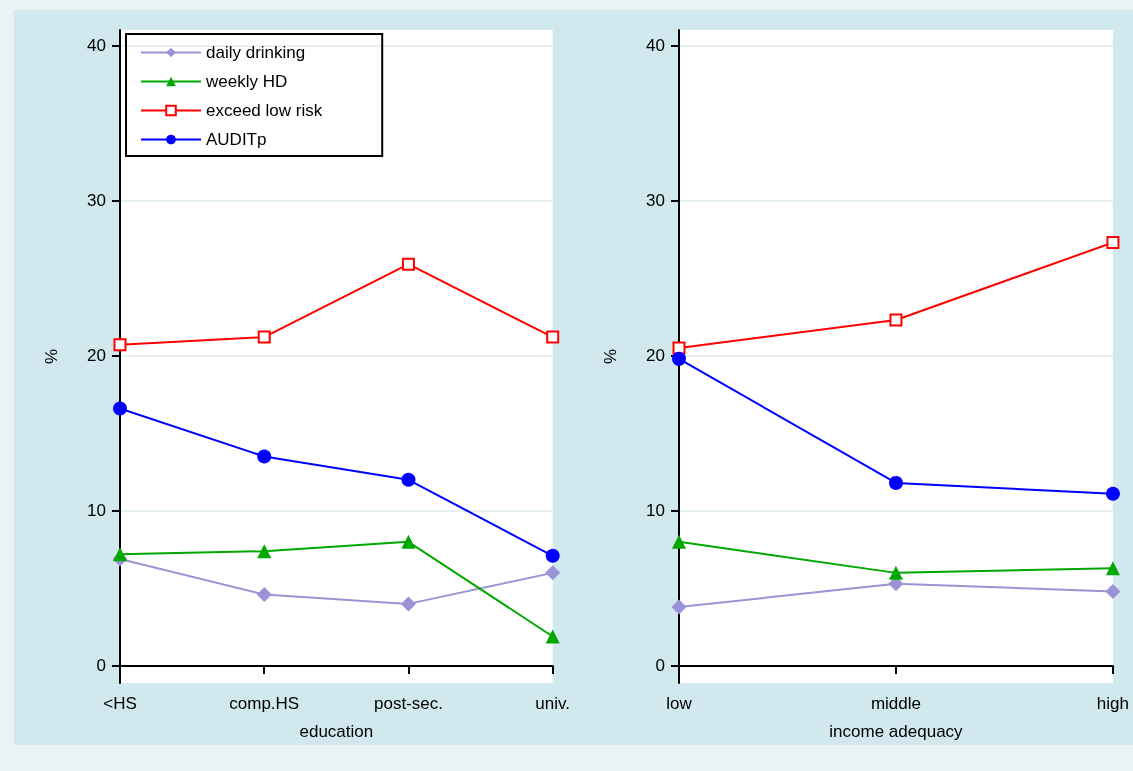  I want to click on x-tick-label: univ., so click(552, 703).